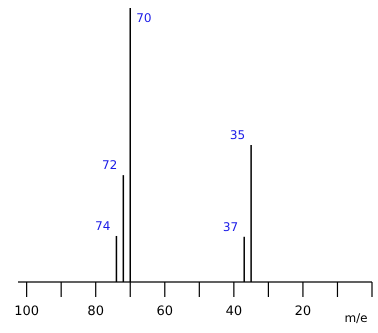  I want to click on annotation: 74, so click(102, 225).